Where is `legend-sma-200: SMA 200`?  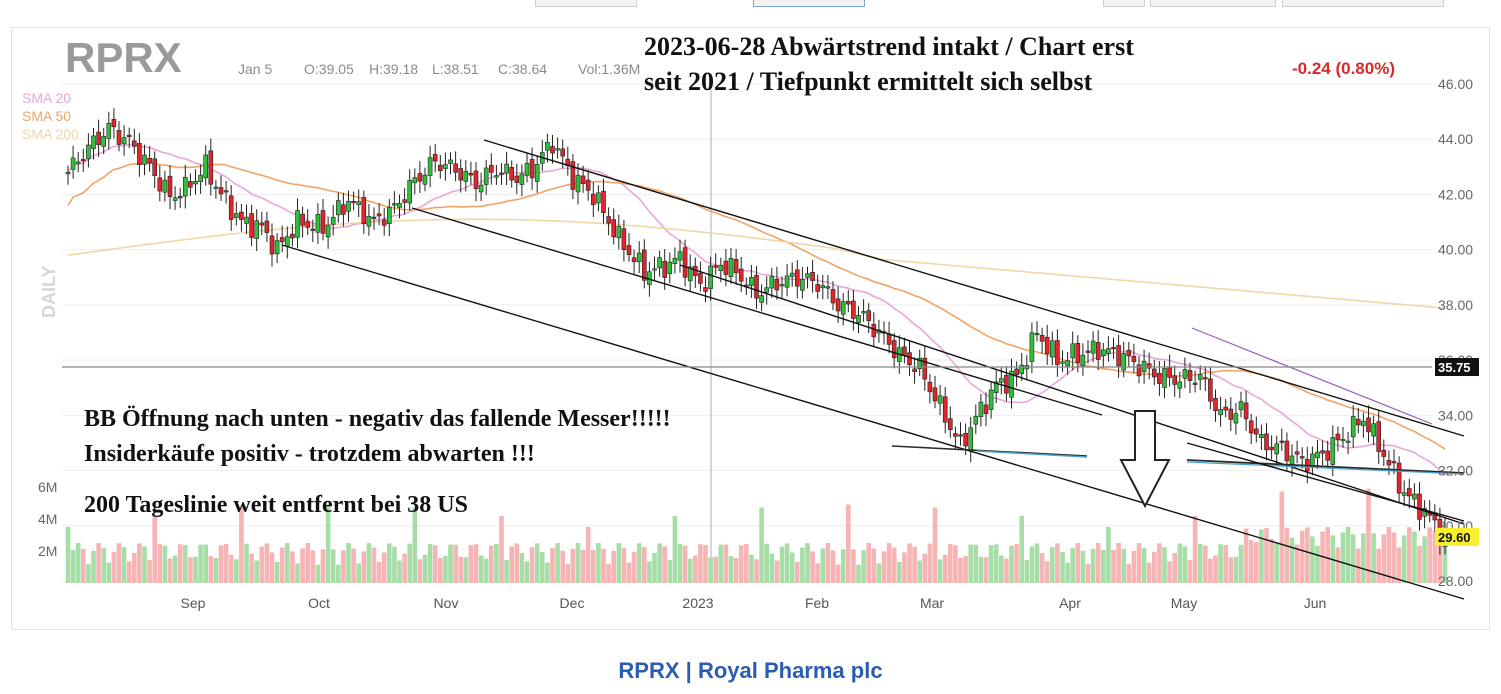
legend-sma-200: SMA 200 is located at coordinates (50, 134).